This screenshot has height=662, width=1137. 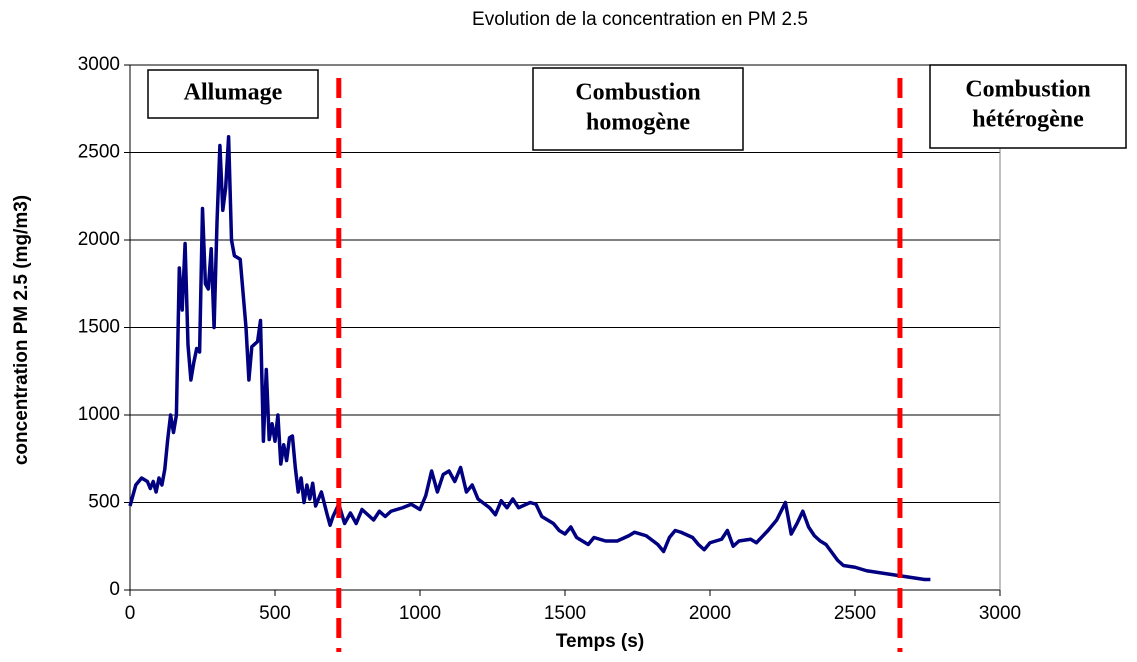 I want to click on x-tick-label: 2500, so click(x=855, y=613).